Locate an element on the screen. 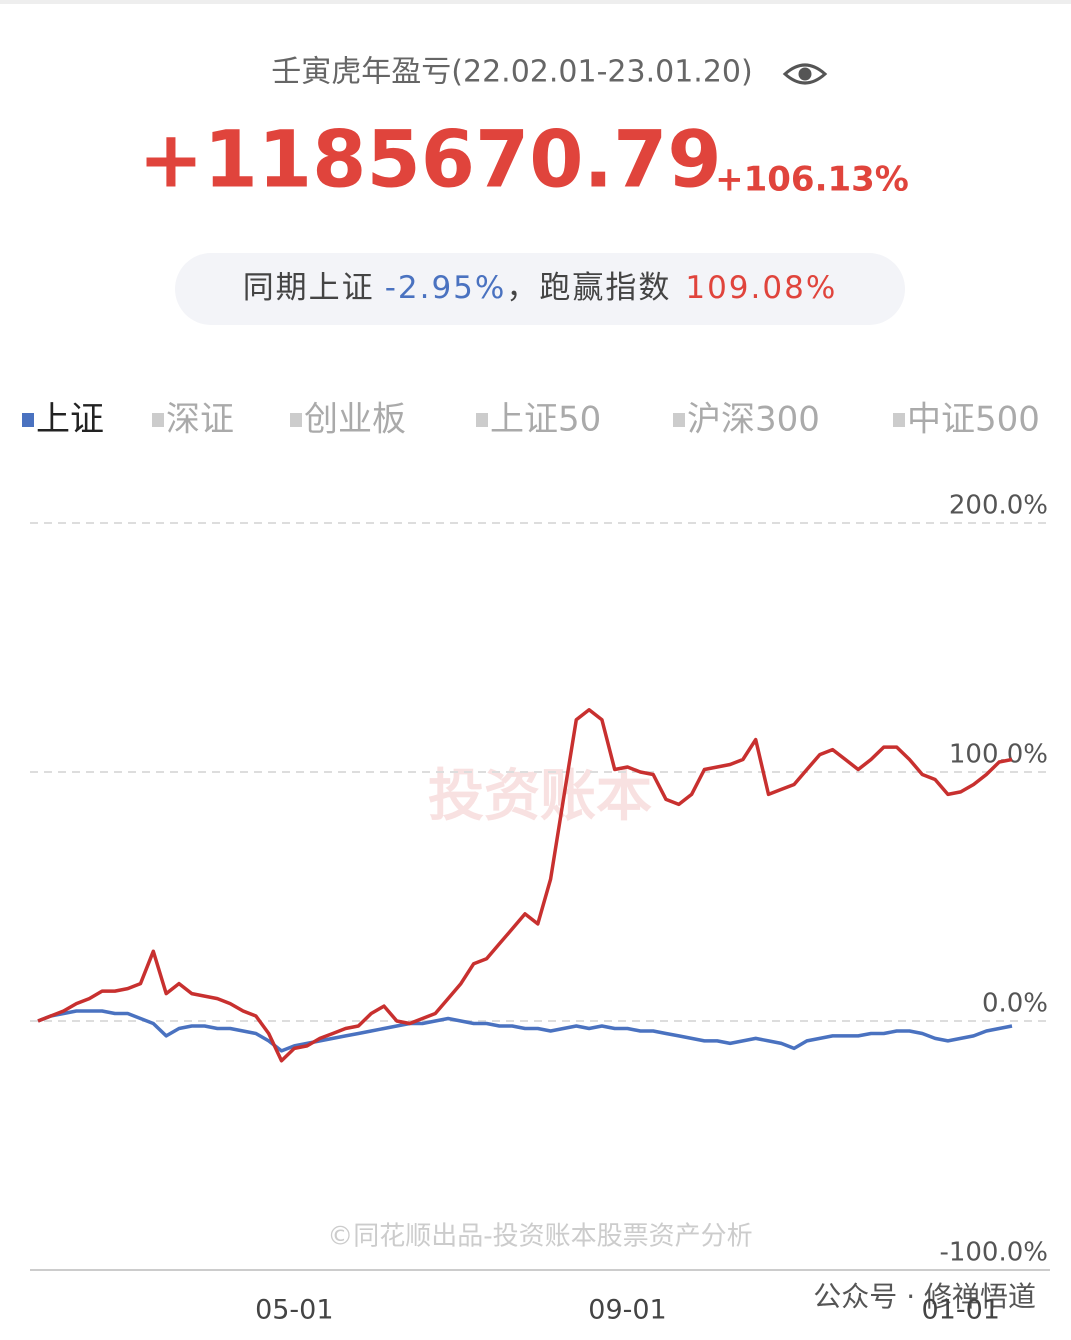 The width and height of the screenshot is (1071, 1340). tab: 创业板 is located at coordinates (355, 420).